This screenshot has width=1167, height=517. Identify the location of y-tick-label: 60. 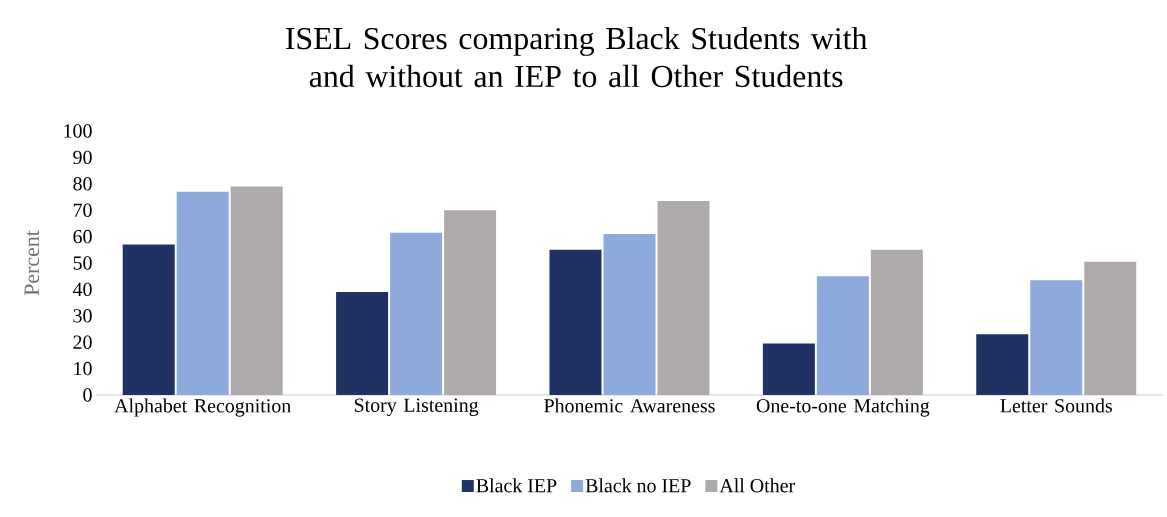
(82, 236).